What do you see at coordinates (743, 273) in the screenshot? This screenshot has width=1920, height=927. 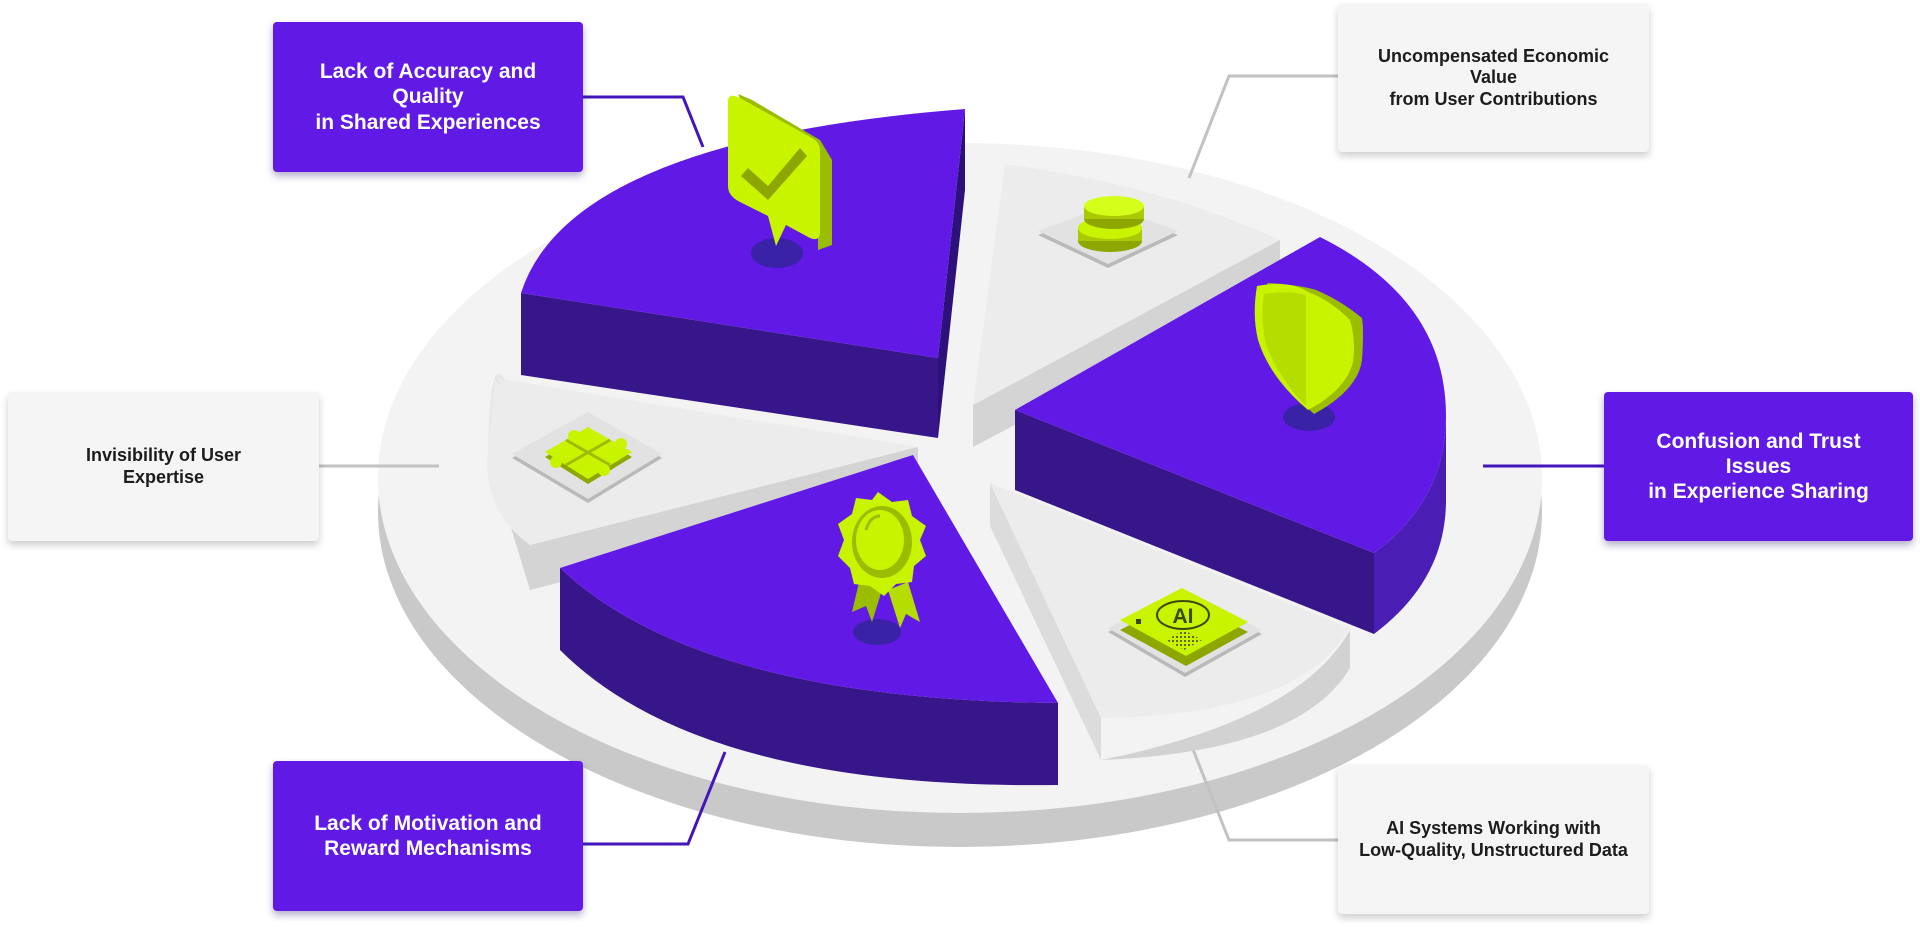 I see `slice-accuracy` at bounding box center [743, 273].